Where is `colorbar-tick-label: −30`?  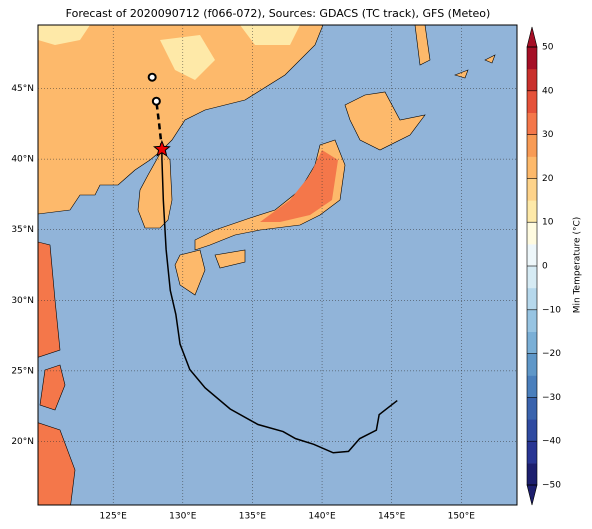 colorbar-tick-label: −30 is located at coordinates (551, 398).